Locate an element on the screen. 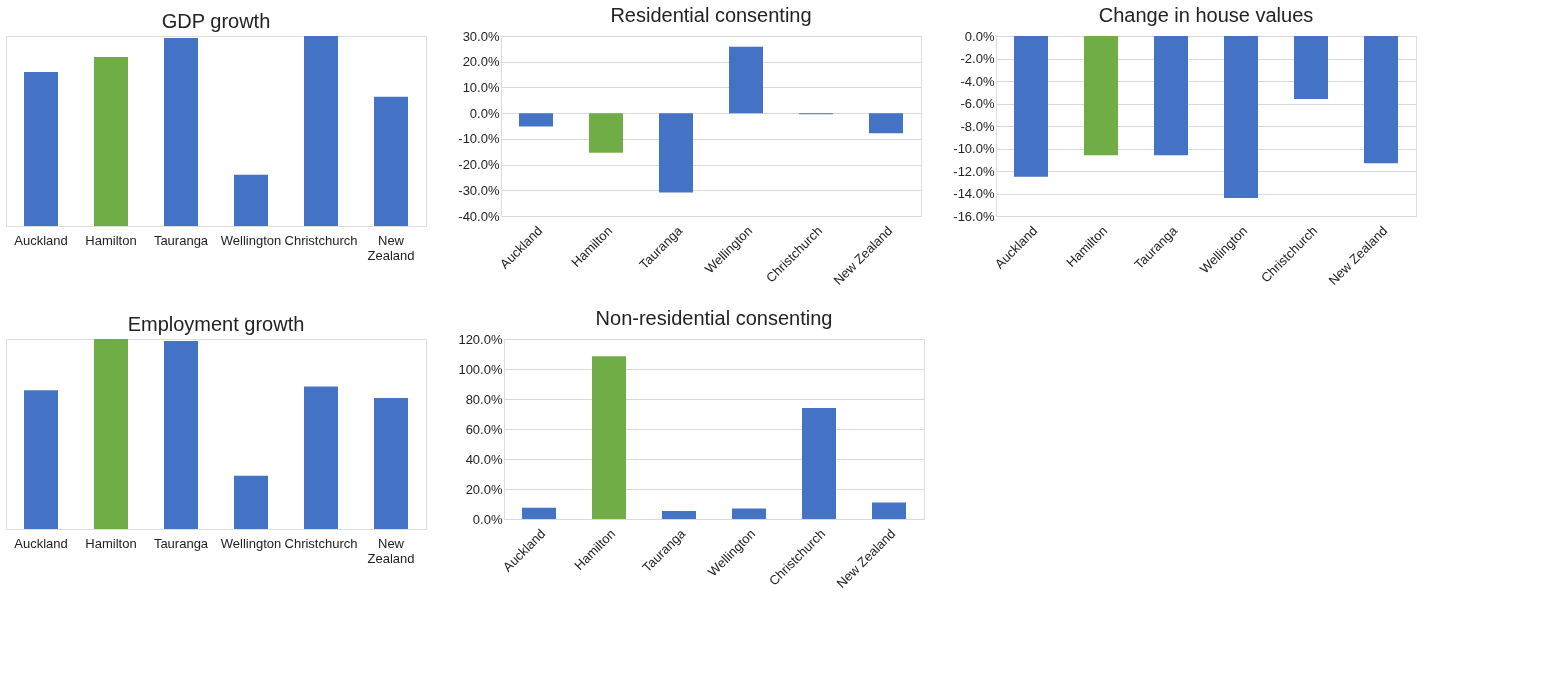 The image size is (1556, 691). y-tick-label: 100.0% is located at coordinates (480, 369).